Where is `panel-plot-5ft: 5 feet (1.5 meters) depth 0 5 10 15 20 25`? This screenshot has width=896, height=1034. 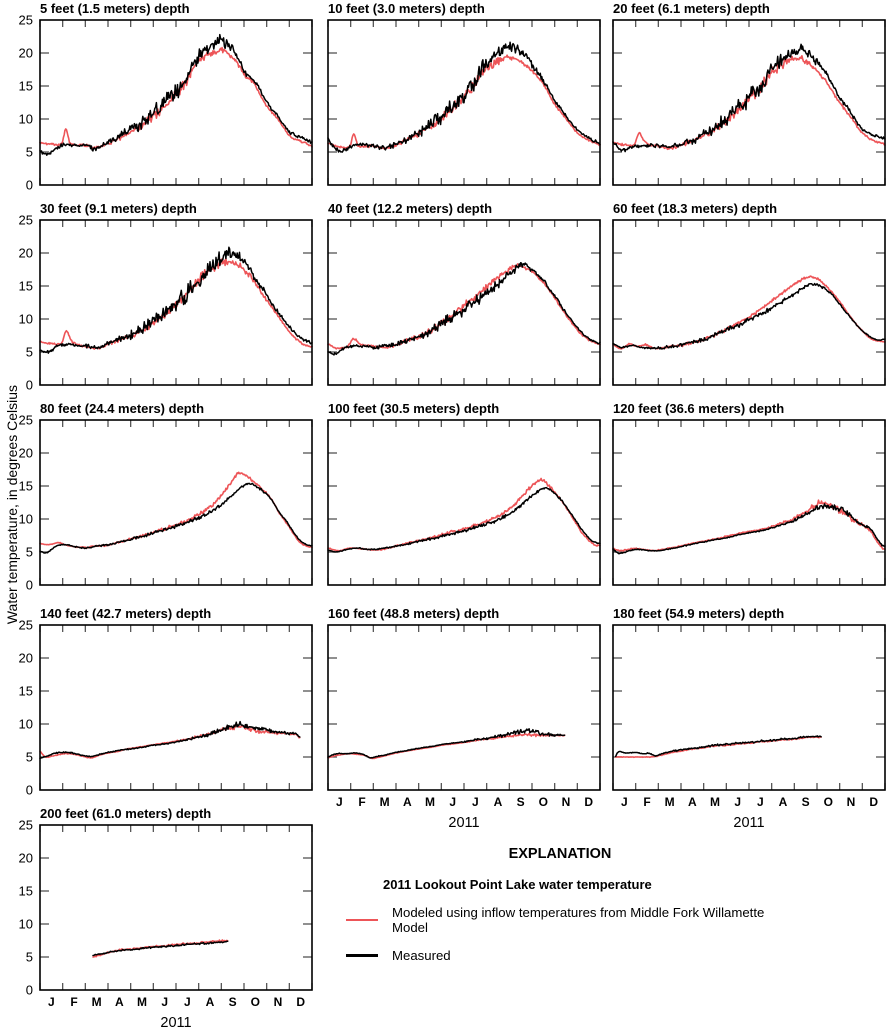 panel-plot-5ft: 5 feet (1.5 meters) depth 0 5 10 15 20 25 is located at coordinates (166, 97).